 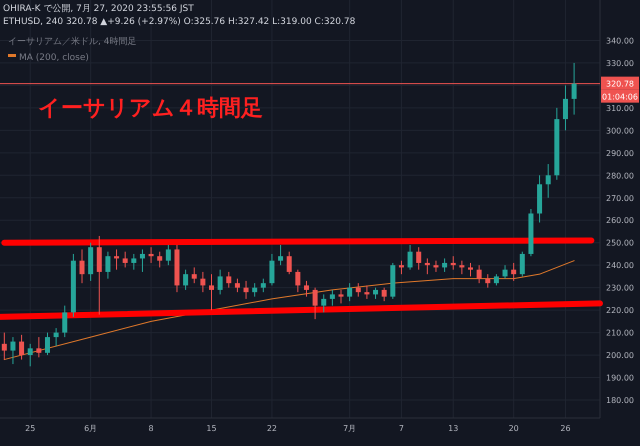 What do you see at coordinates (620, 355) in the screenshot?
I see `y-tick-label: 200.00` at bounding box center [620, 355].